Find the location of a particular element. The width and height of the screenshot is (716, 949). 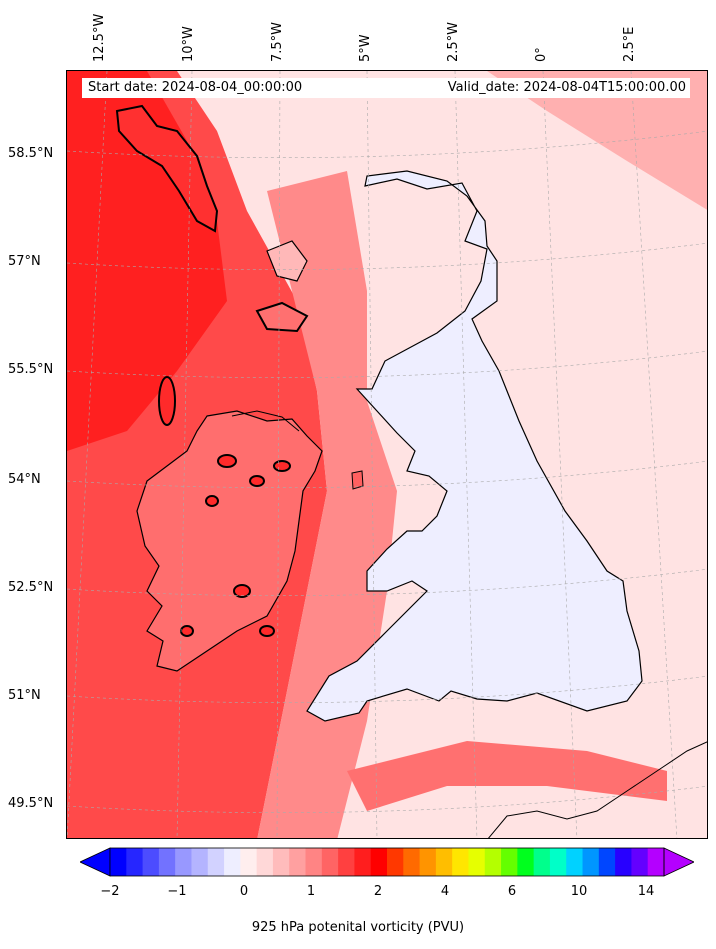

colorbar-tick-label: 2 is located at coordinates (378, 891).